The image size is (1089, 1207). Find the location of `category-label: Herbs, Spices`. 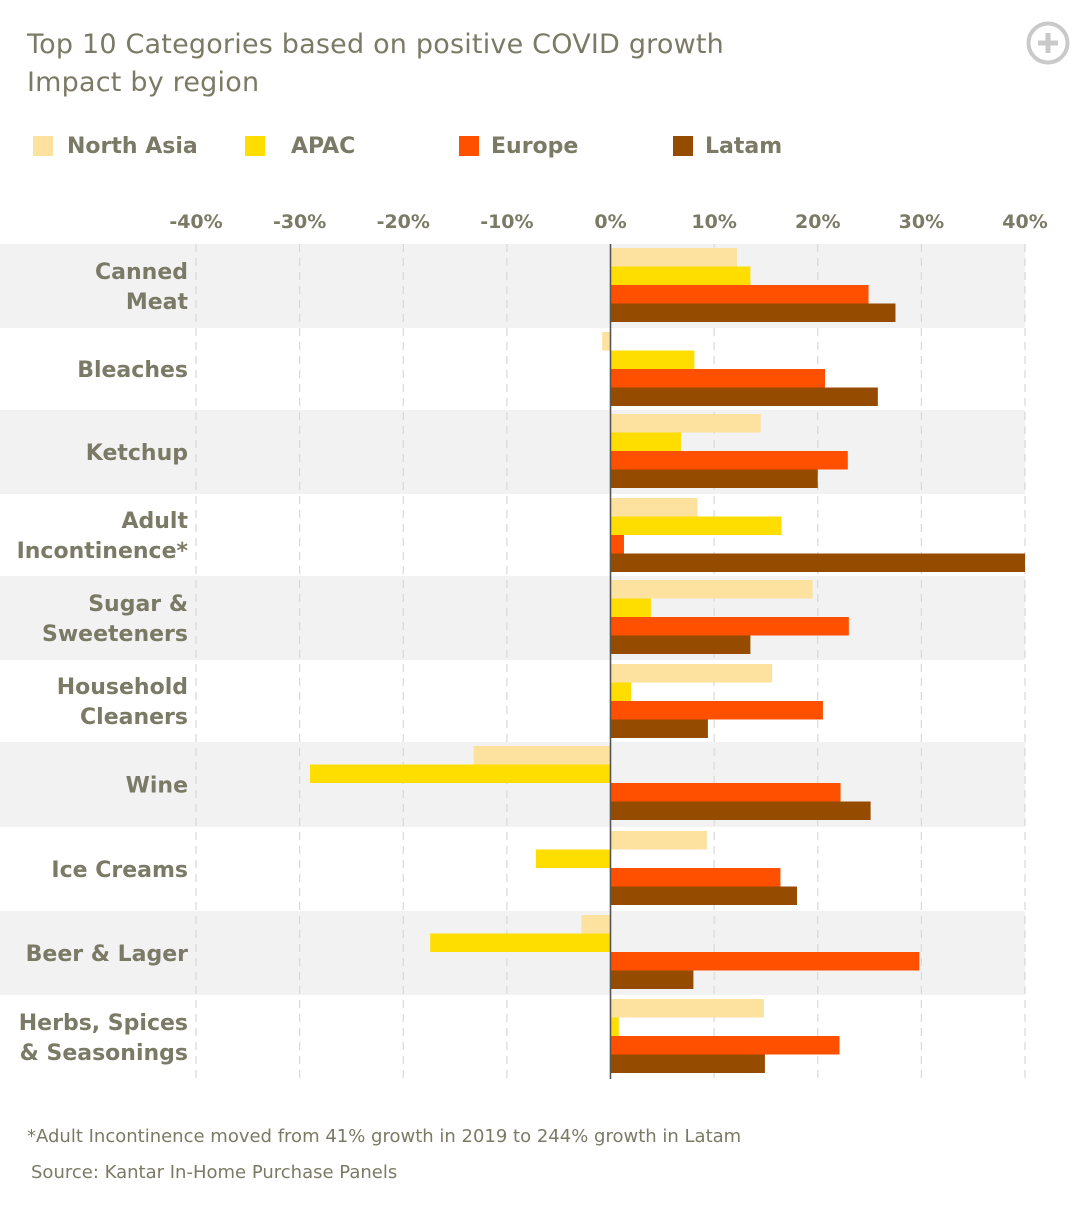

category-label: Herbs, Spices is located at coordinates (103, 1023).